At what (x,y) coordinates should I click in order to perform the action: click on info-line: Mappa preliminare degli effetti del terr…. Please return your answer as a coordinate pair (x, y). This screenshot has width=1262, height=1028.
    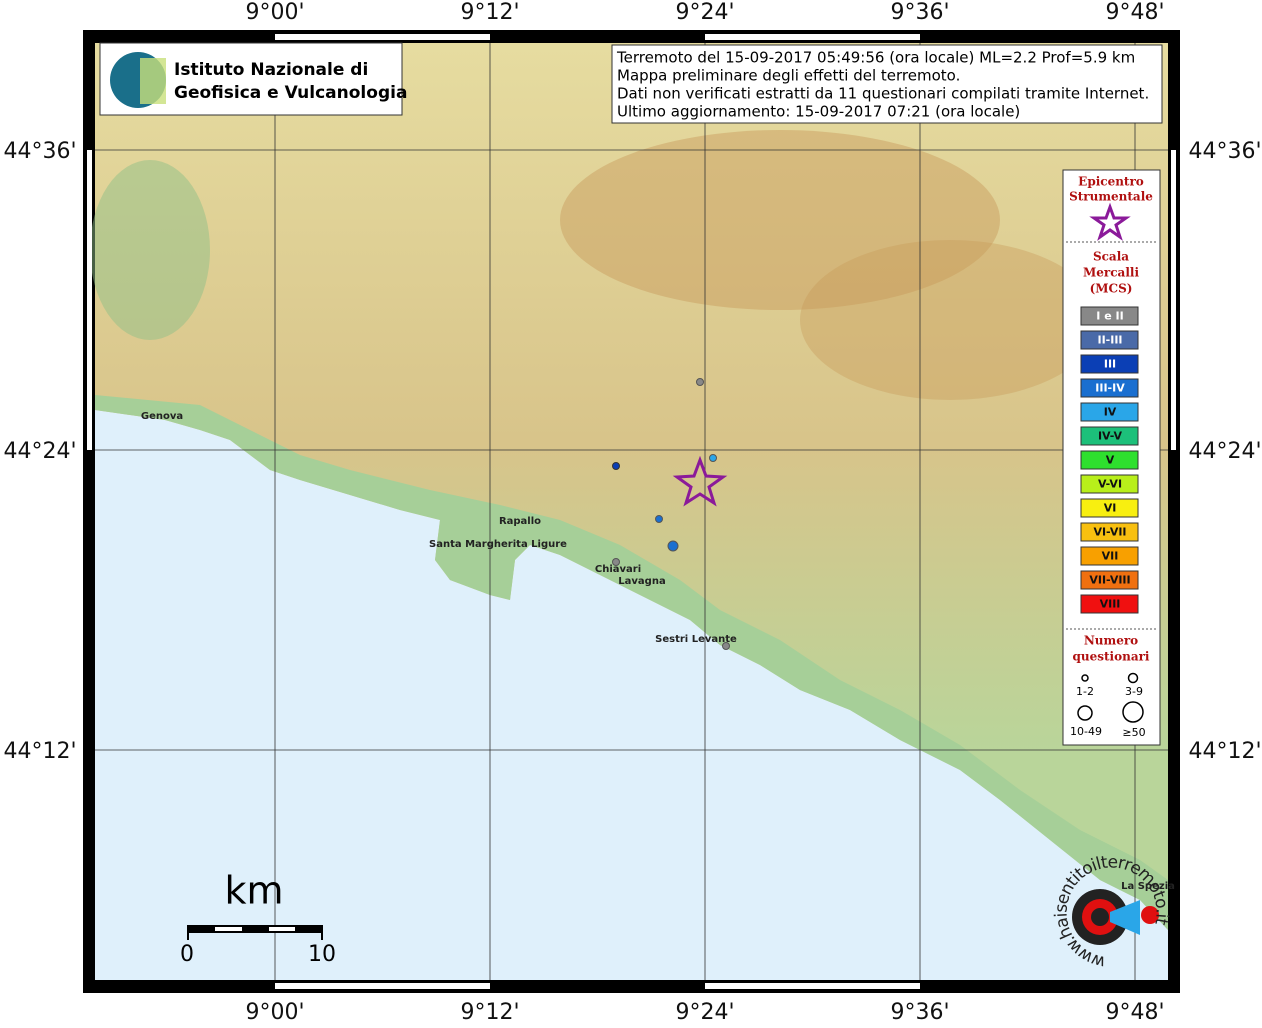
    Looking at the image, I should click on (788, 76).